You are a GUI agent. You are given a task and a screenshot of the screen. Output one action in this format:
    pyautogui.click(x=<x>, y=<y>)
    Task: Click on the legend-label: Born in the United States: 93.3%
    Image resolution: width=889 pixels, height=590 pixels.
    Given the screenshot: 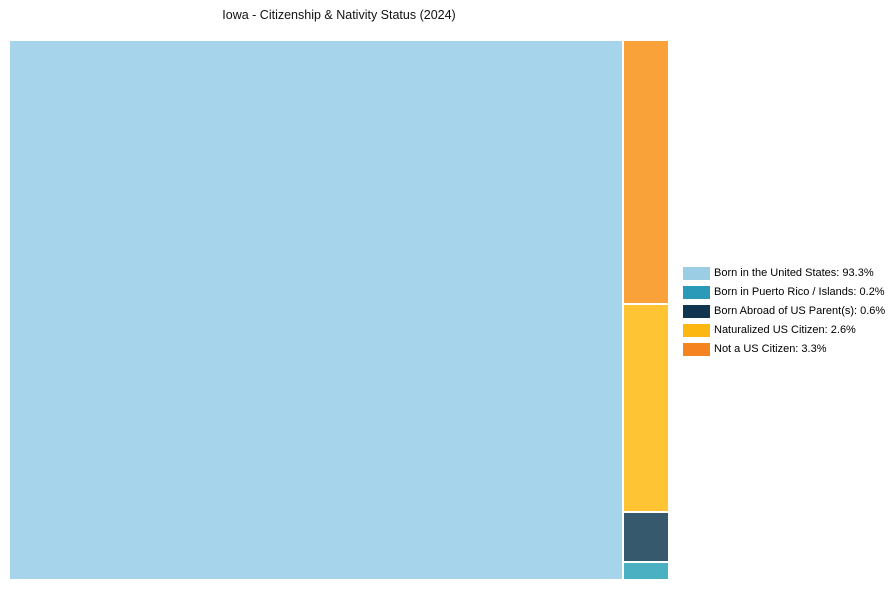 What is the action you would take?
    pyautogui.click(x=794, y=273)
    